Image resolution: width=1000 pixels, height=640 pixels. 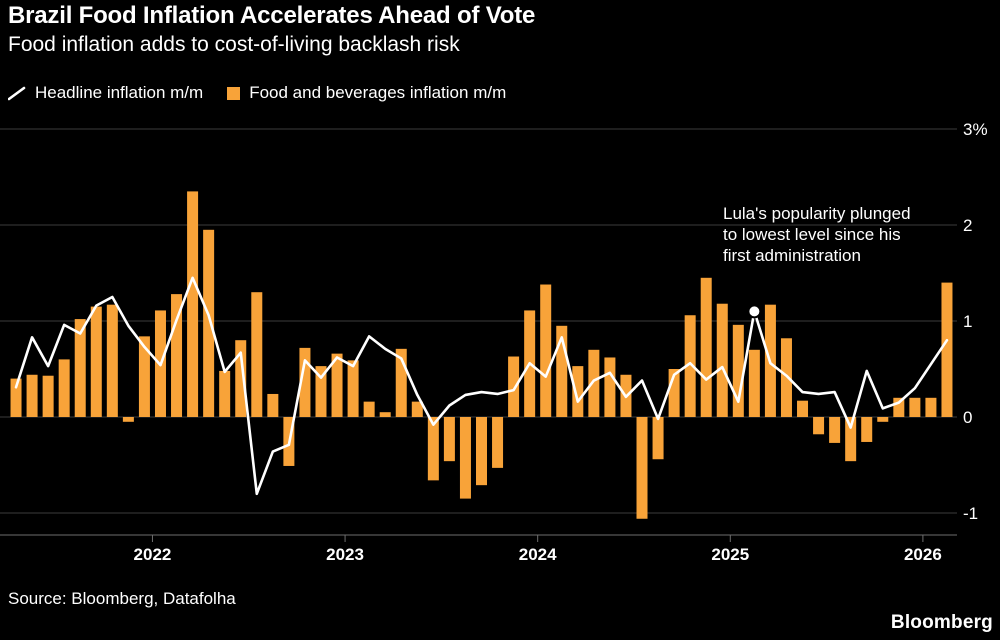 I want to click on svg-text: 3%, so click(x=975, y=129).